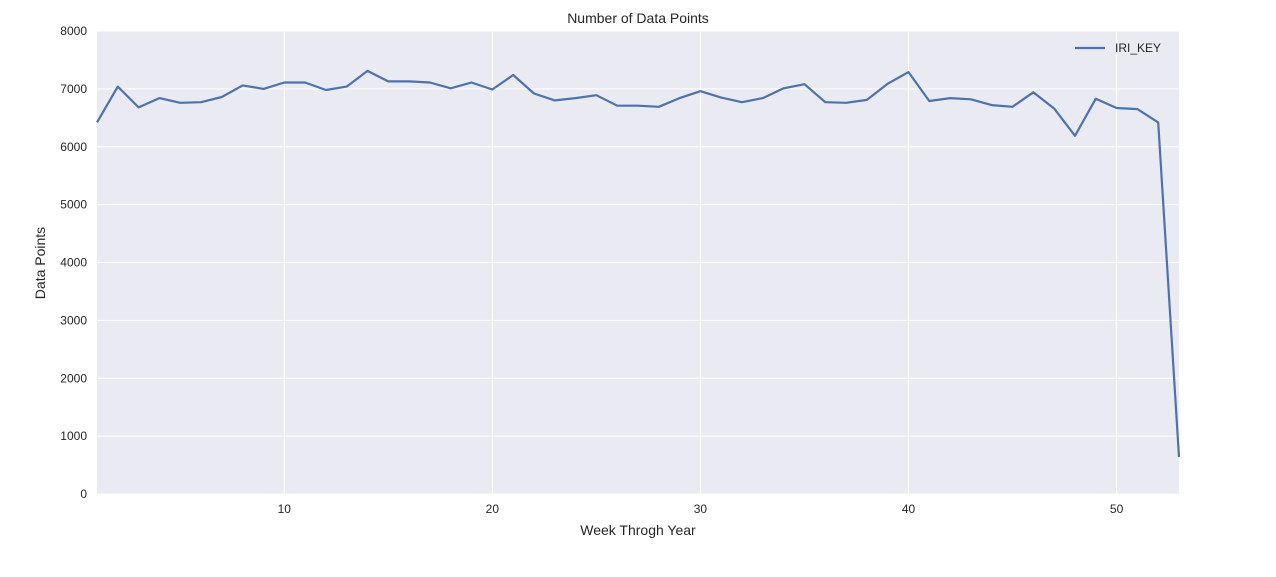  Describe the element at coordinates (73, 31) in the screenshot. I see `y-tick-label: 8000` at that location.